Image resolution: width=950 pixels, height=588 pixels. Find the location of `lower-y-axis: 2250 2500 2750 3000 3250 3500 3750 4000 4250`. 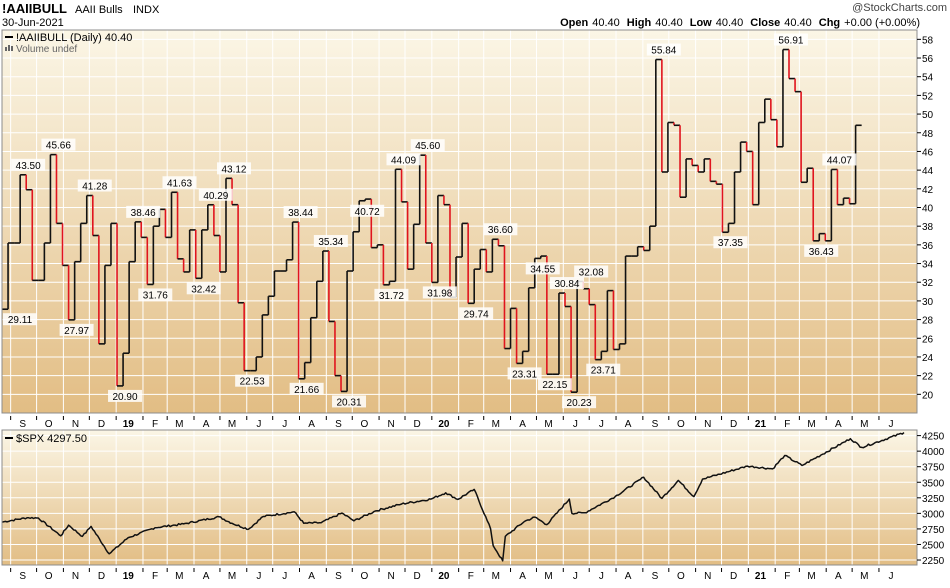

lower-y-axis: 2250 2500 2750 3000 3250 3500 3750 4000 4250 is located at coordinates (931, 499).